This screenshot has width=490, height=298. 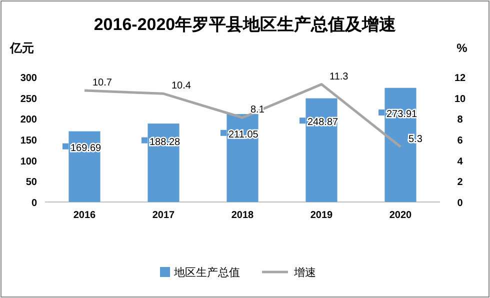 I want to click on data-label: 10.4, so click(x=182, y=86).